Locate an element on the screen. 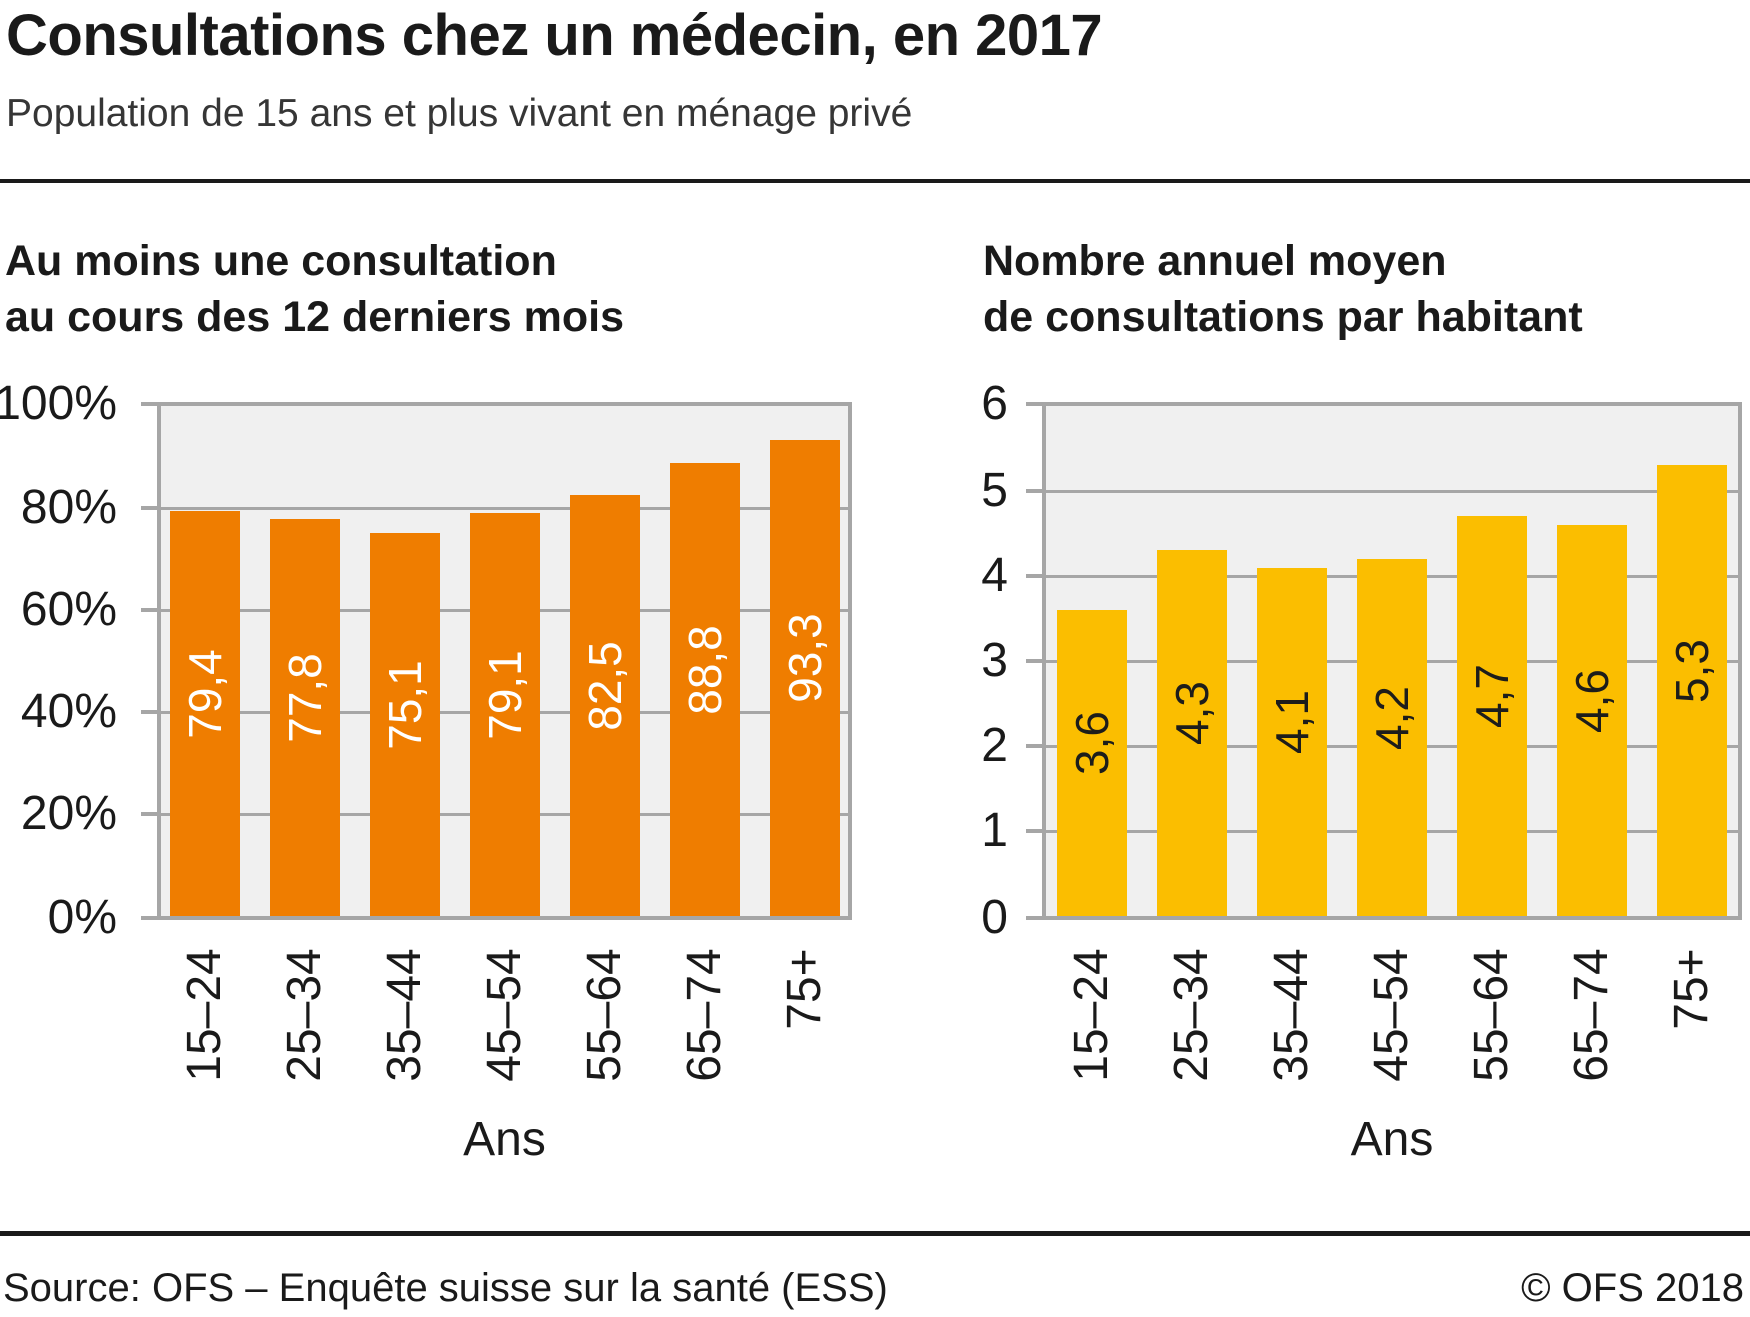 This screenshot has width=1750, height=1317. page-title: Consultations chez un médecin, en 2017 is located at coordinates (554, 35).